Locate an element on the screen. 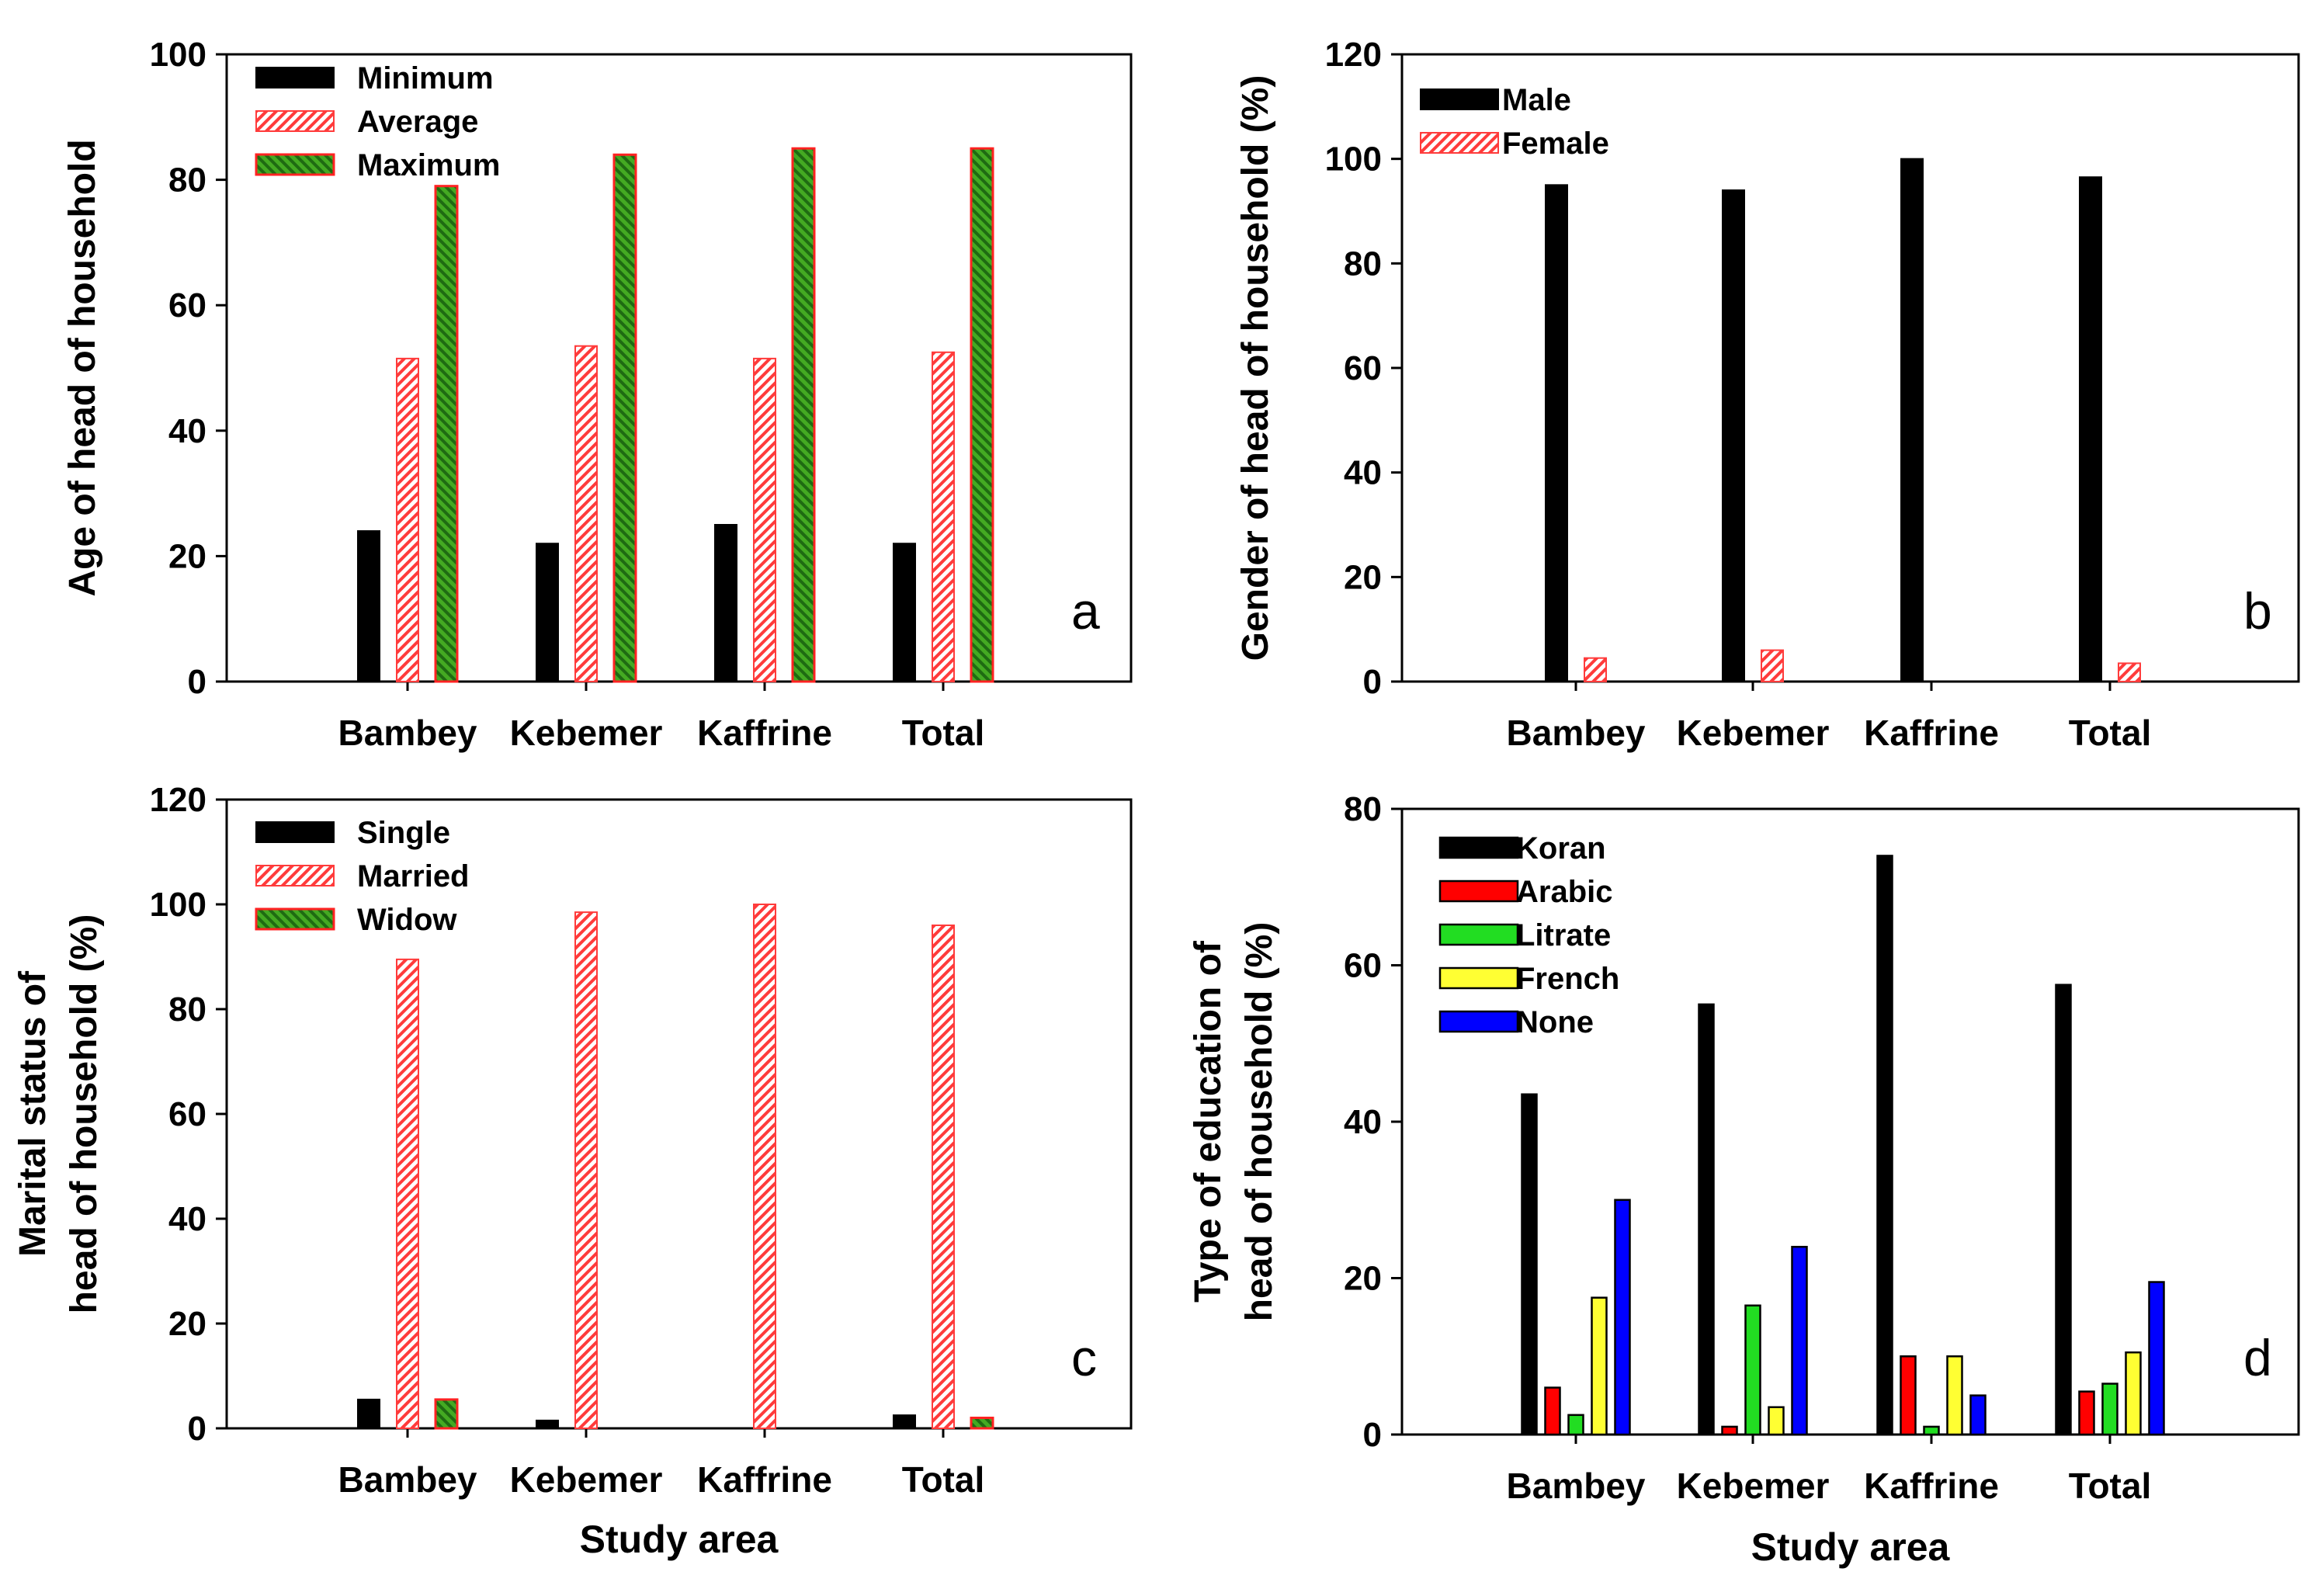 The width and height of the screenshot is (2311, 1596). bar-french-bambey is located at coordinates (1599, 1366).